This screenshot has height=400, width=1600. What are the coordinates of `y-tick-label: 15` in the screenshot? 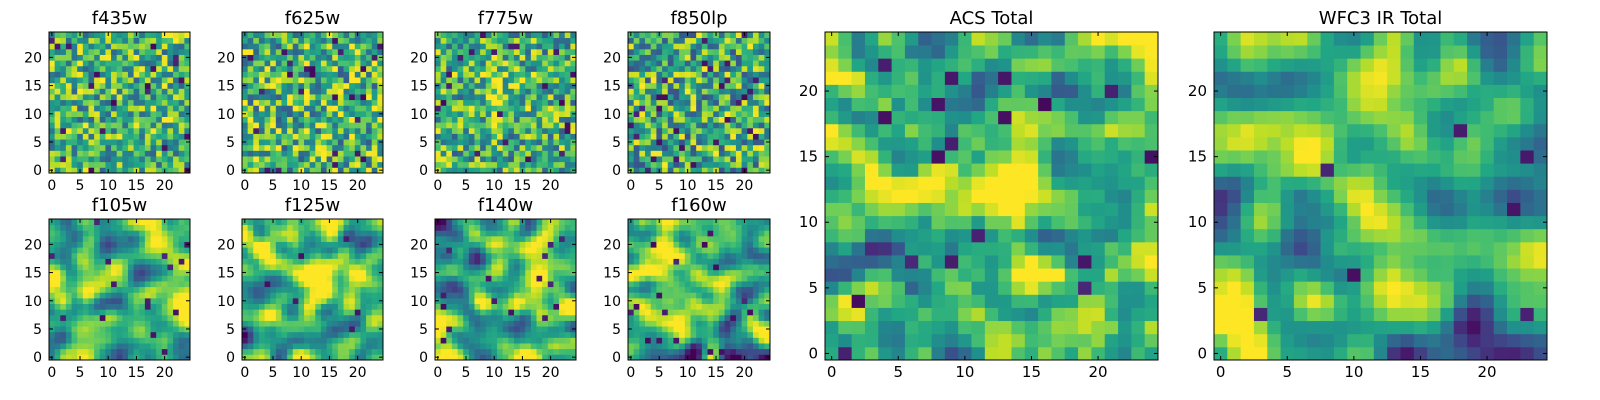 It's located at (419, 87).